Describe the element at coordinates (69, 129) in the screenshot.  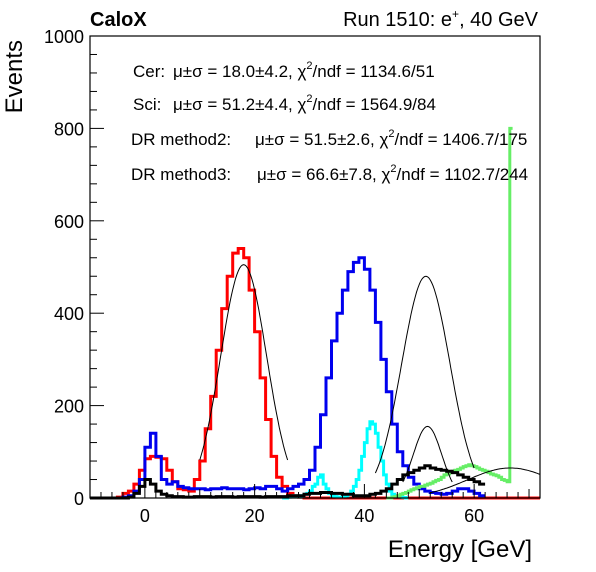
I see `y-tick-label: 800` at that location.